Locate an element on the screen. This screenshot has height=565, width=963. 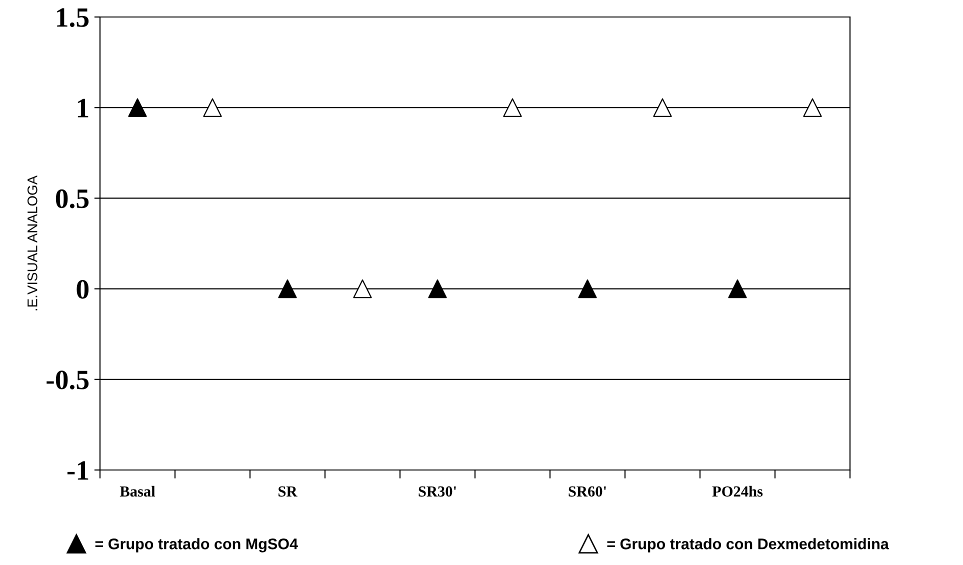
y-tick-label: 0 is located at coordinates (82, 289).